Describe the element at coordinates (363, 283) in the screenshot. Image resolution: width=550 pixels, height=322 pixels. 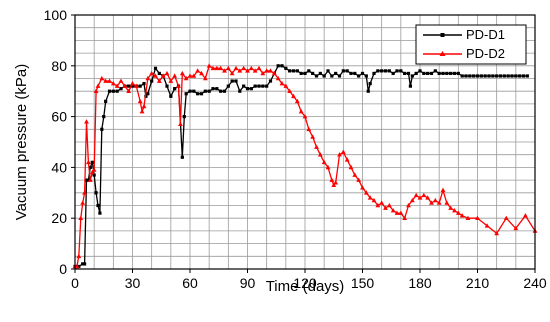
I see `x-tick-label: 150` at that location.